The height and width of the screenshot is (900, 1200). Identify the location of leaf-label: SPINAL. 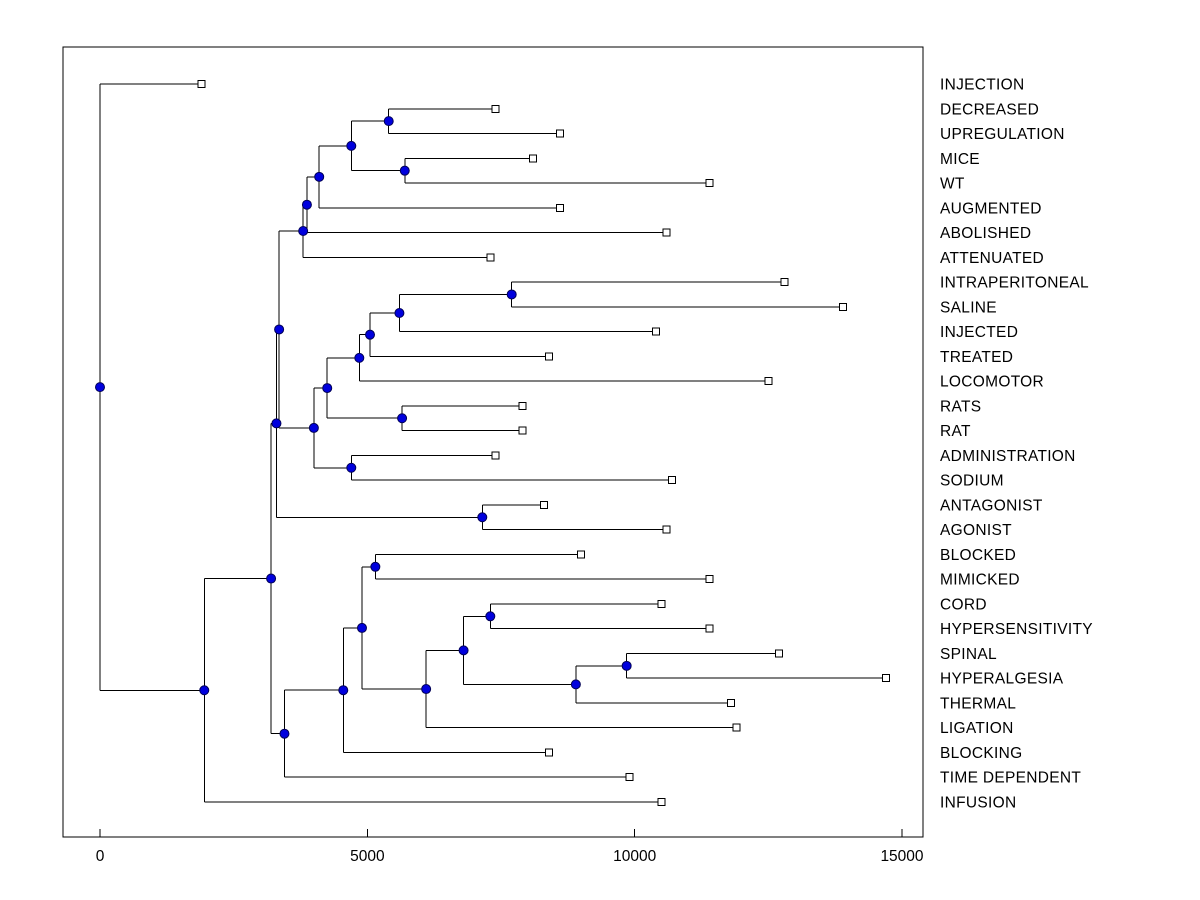
(968, 654).